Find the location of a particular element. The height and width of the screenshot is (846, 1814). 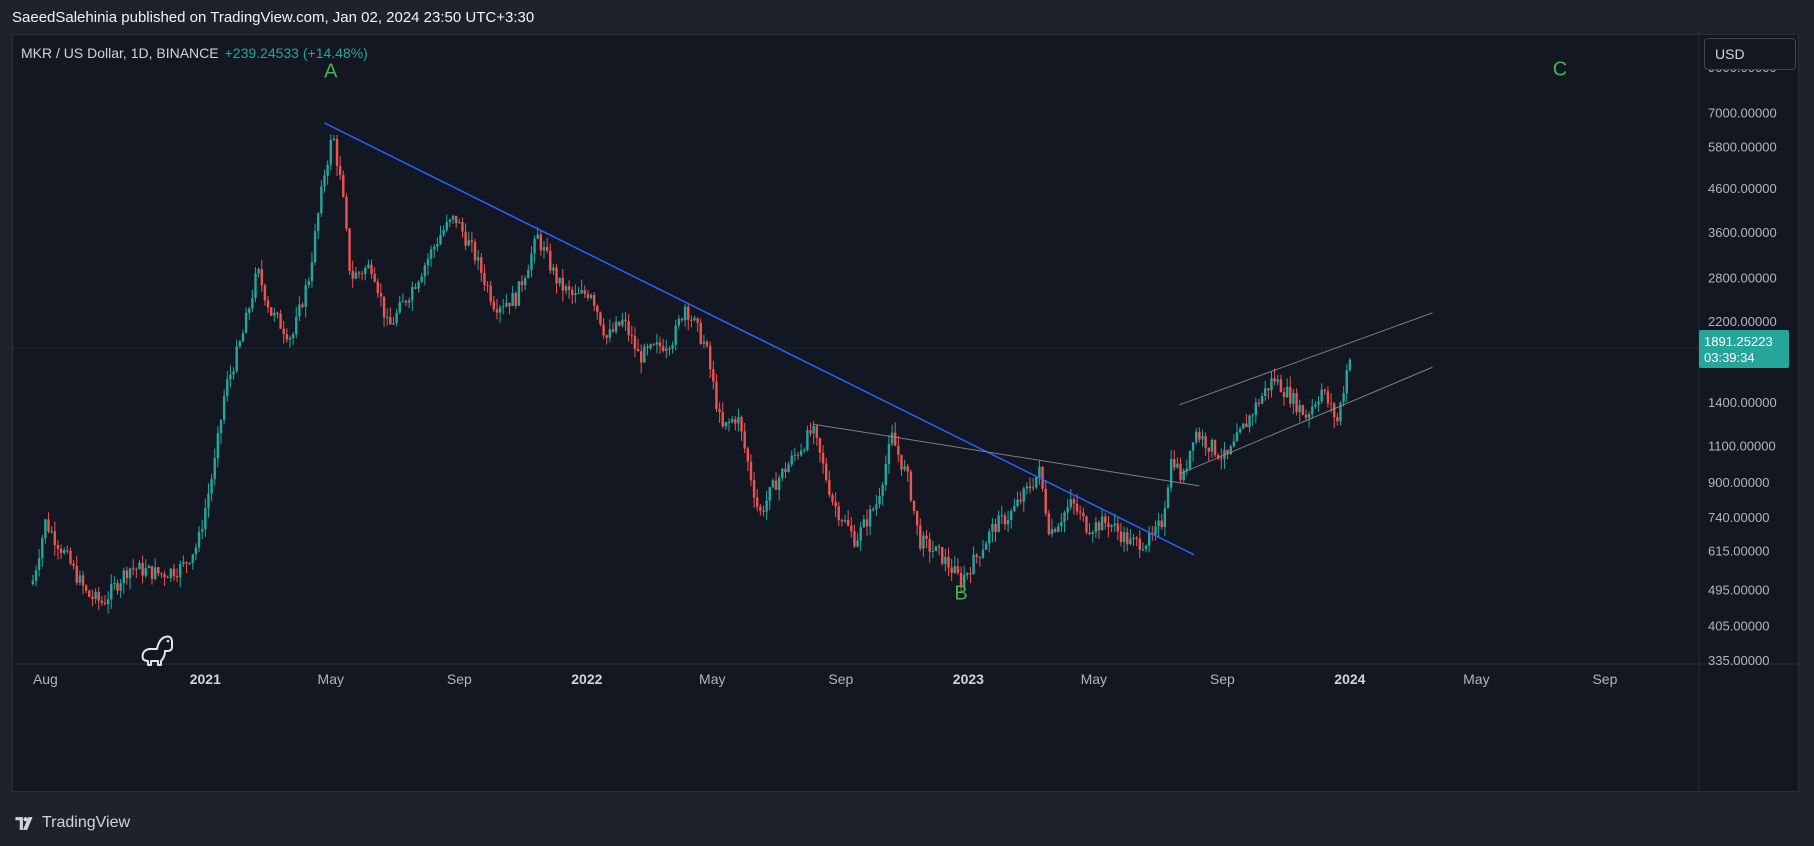

footer-brand: TradingView is located at coordinates (71, 823).